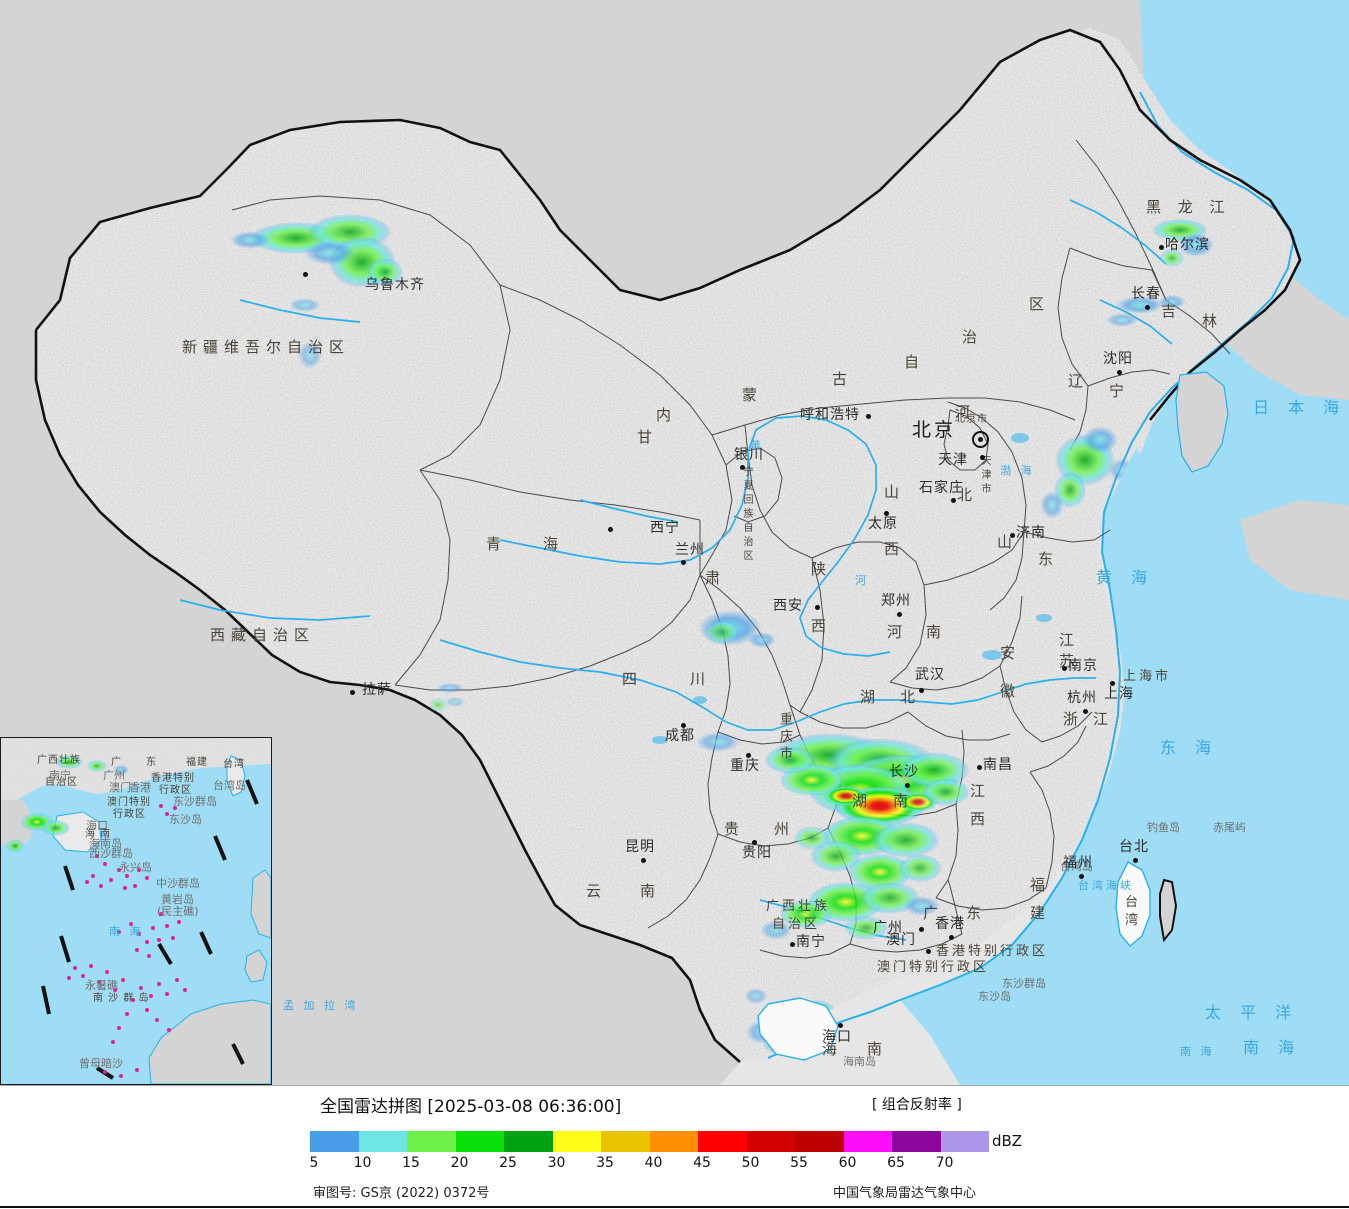 Image resolution: width=1349 pixels, height=1209 pixels. What do you see at coordinates (896, 1163) in the screenshot?
I see `colorbar-tick-65: 65` at bounding box center [896, 1163].